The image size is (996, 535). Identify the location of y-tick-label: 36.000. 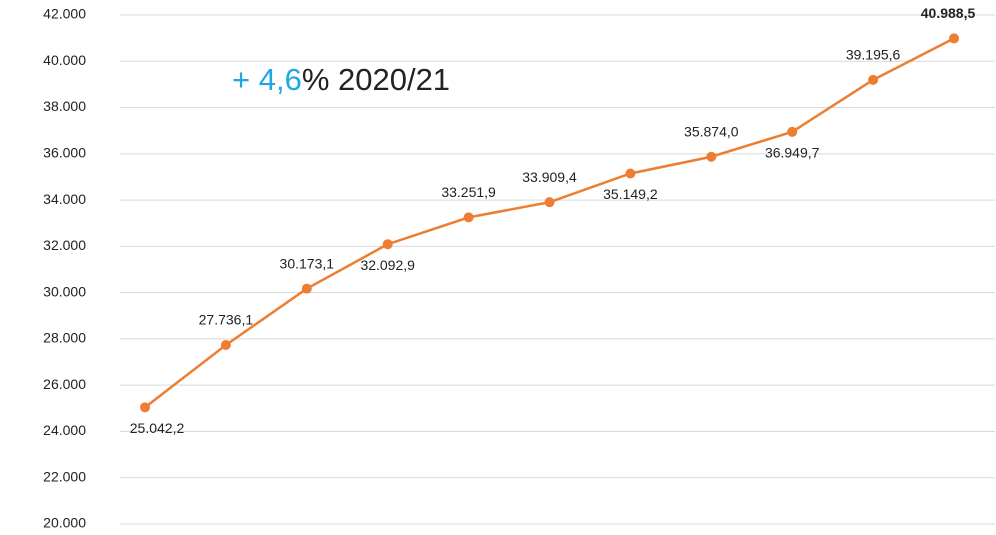
(64, 153).